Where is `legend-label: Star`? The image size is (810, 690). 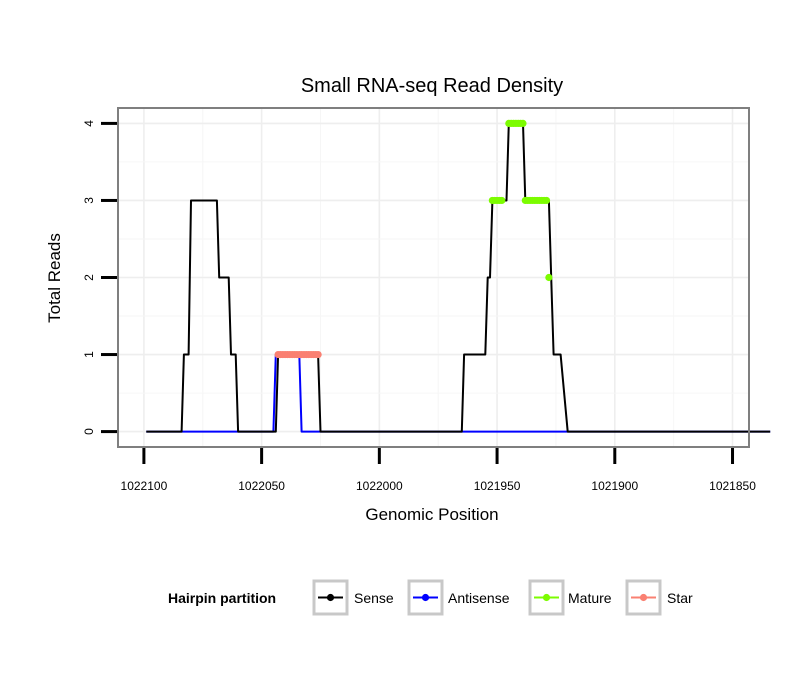 legend-label: Star is located at coordinates (680, 598).